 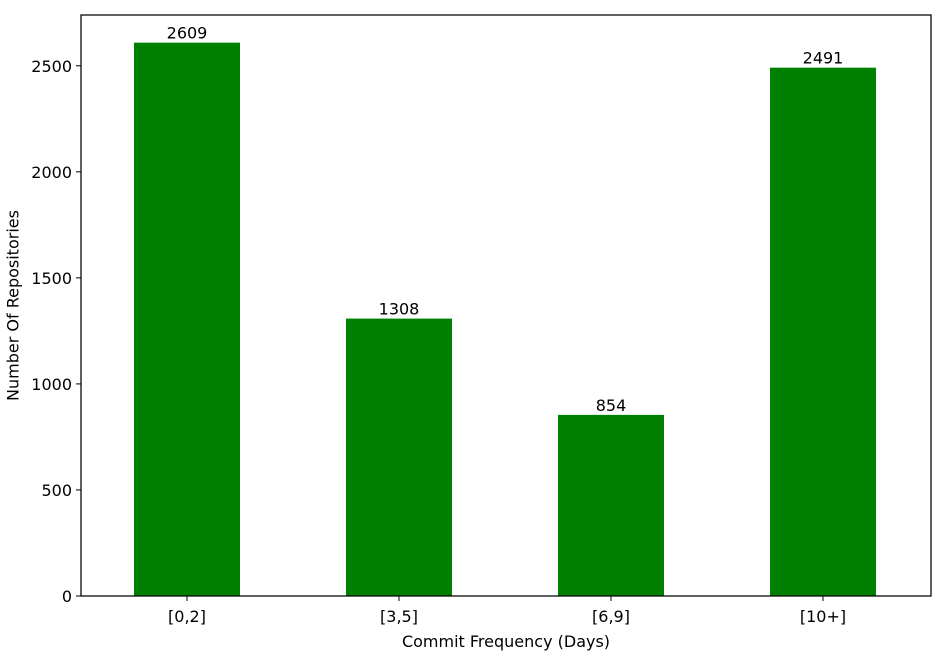 What do you see at coordinates (399, 309) in the screenshot?
I see `data-label-1: 1308` at bounding box center [399, 309].